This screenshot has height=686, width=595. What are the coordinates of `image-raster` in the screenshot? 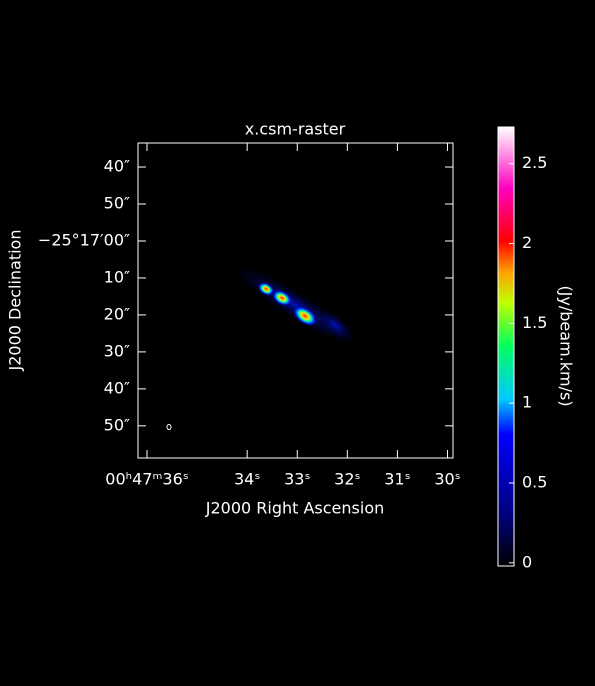 It's located at (263, 346).